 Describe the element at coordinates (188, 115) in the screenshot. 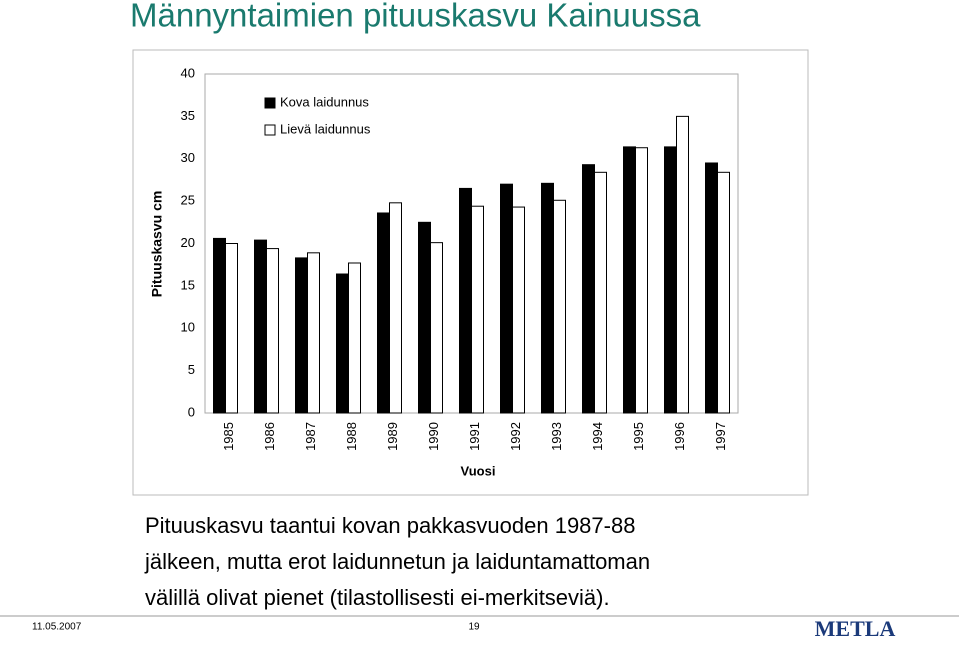

I see `y-tick-label: 35` at that location.